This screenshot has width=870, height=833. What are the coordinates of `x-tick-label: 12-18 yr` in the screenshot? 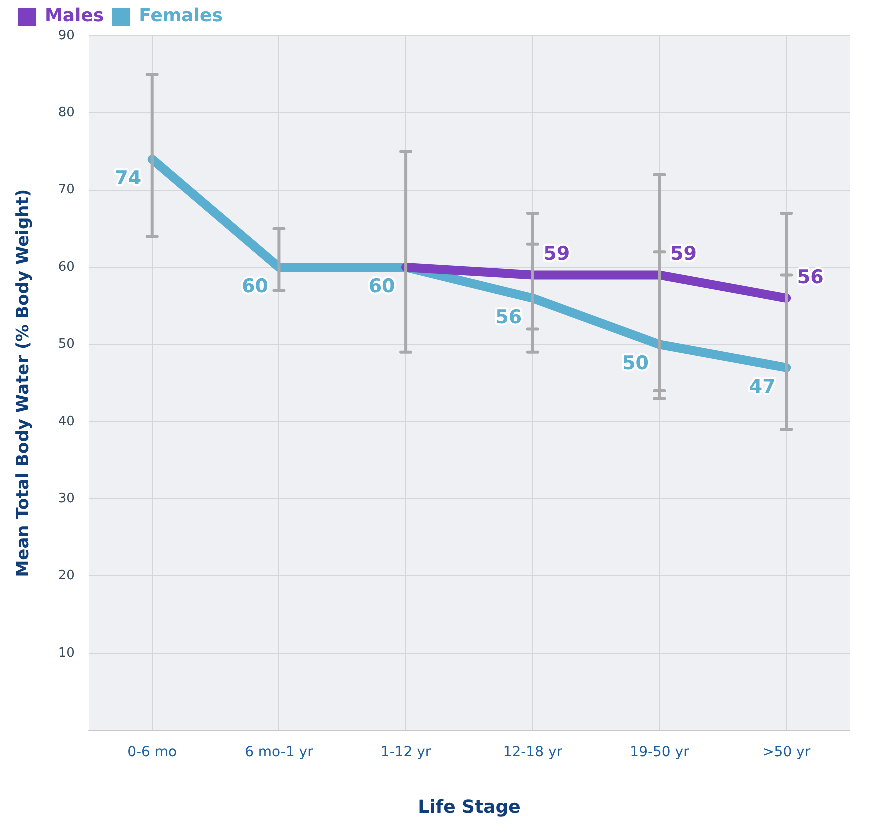 It's located at (533, 752).